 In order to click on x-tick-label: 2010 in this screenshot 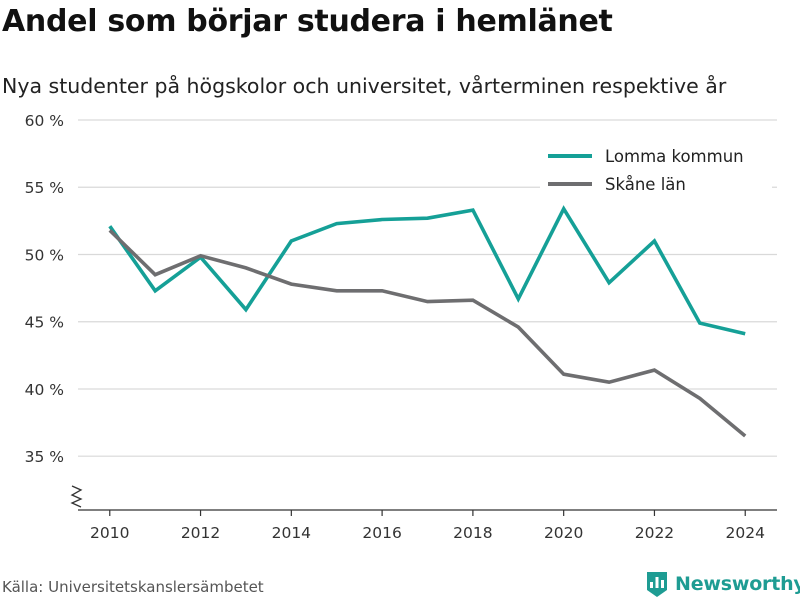, I will do `click(109, 533)`.